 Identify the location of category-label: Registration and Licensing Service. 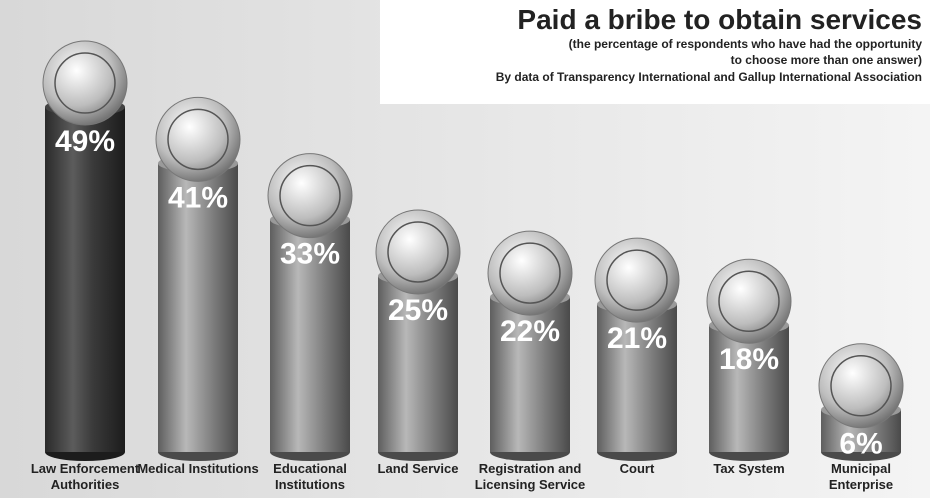
(530, 476).